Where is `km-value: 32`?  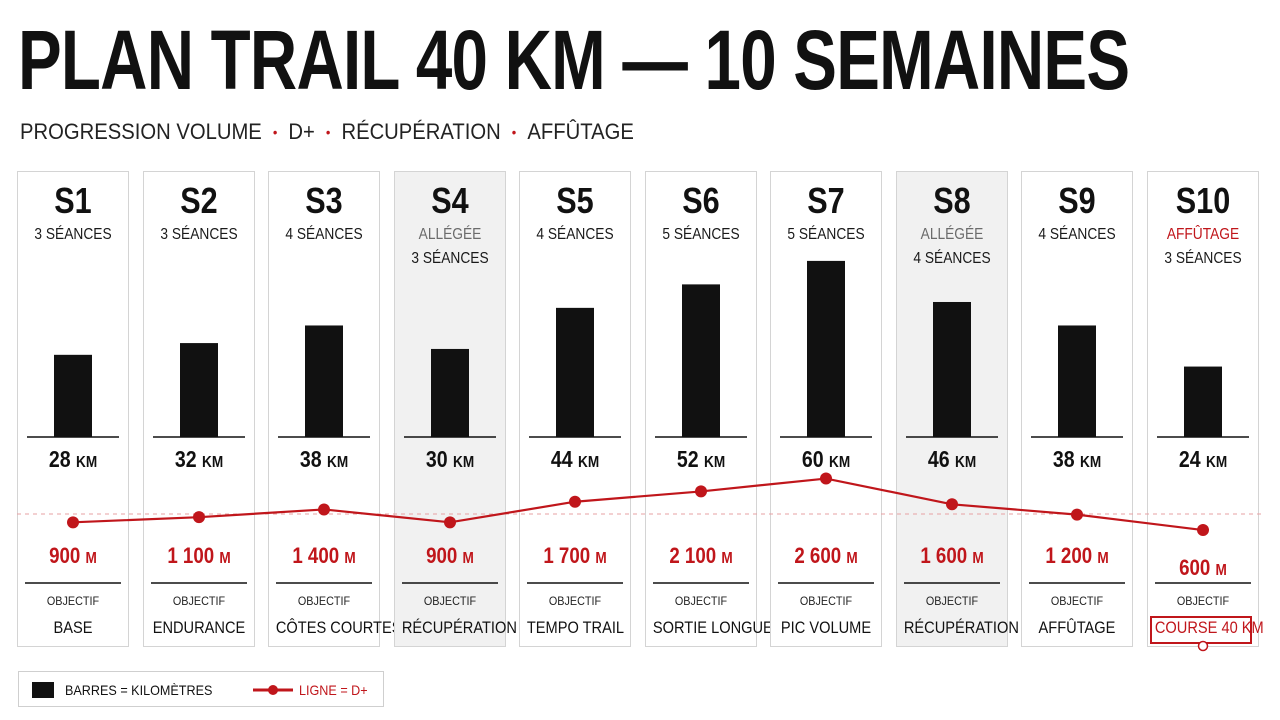 km-value: 32 is located at coordinates (185, 459).